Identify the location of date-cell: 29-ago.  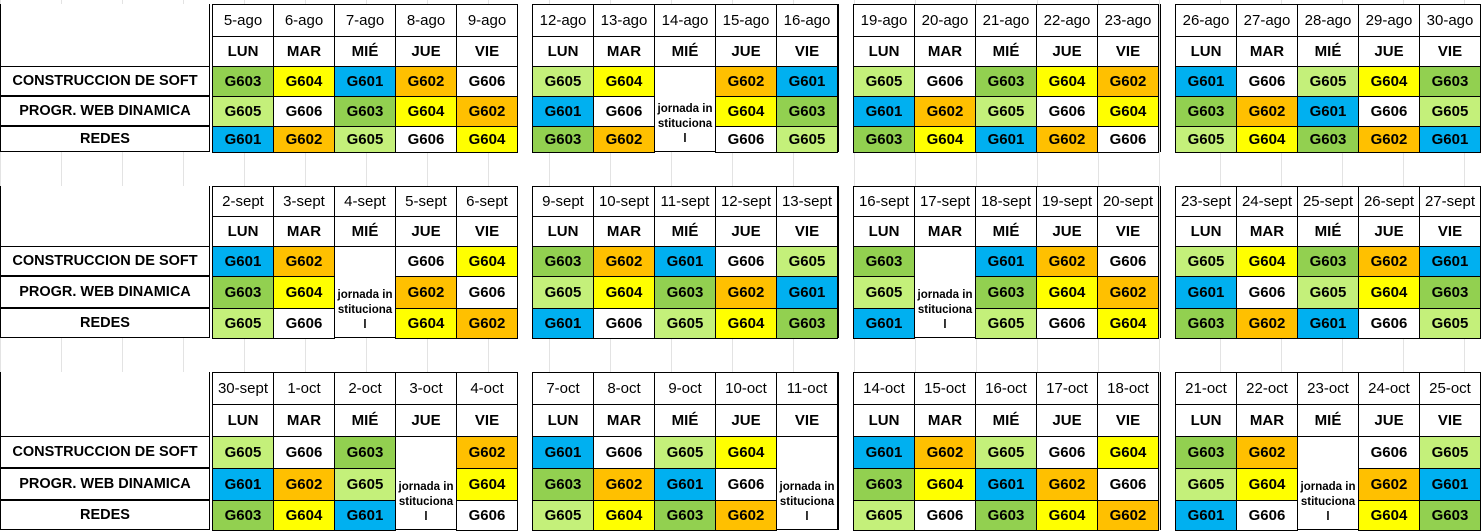
(1389, 20).